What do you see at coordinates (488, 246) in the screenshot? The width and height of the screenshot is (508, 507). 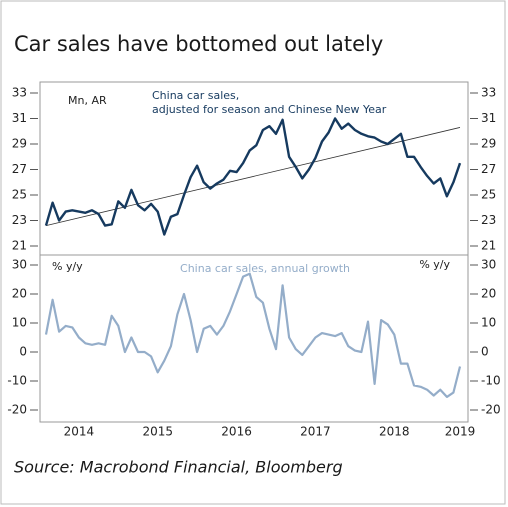 I see `y2-tick-label: 21` at bounding box center [488, 246].